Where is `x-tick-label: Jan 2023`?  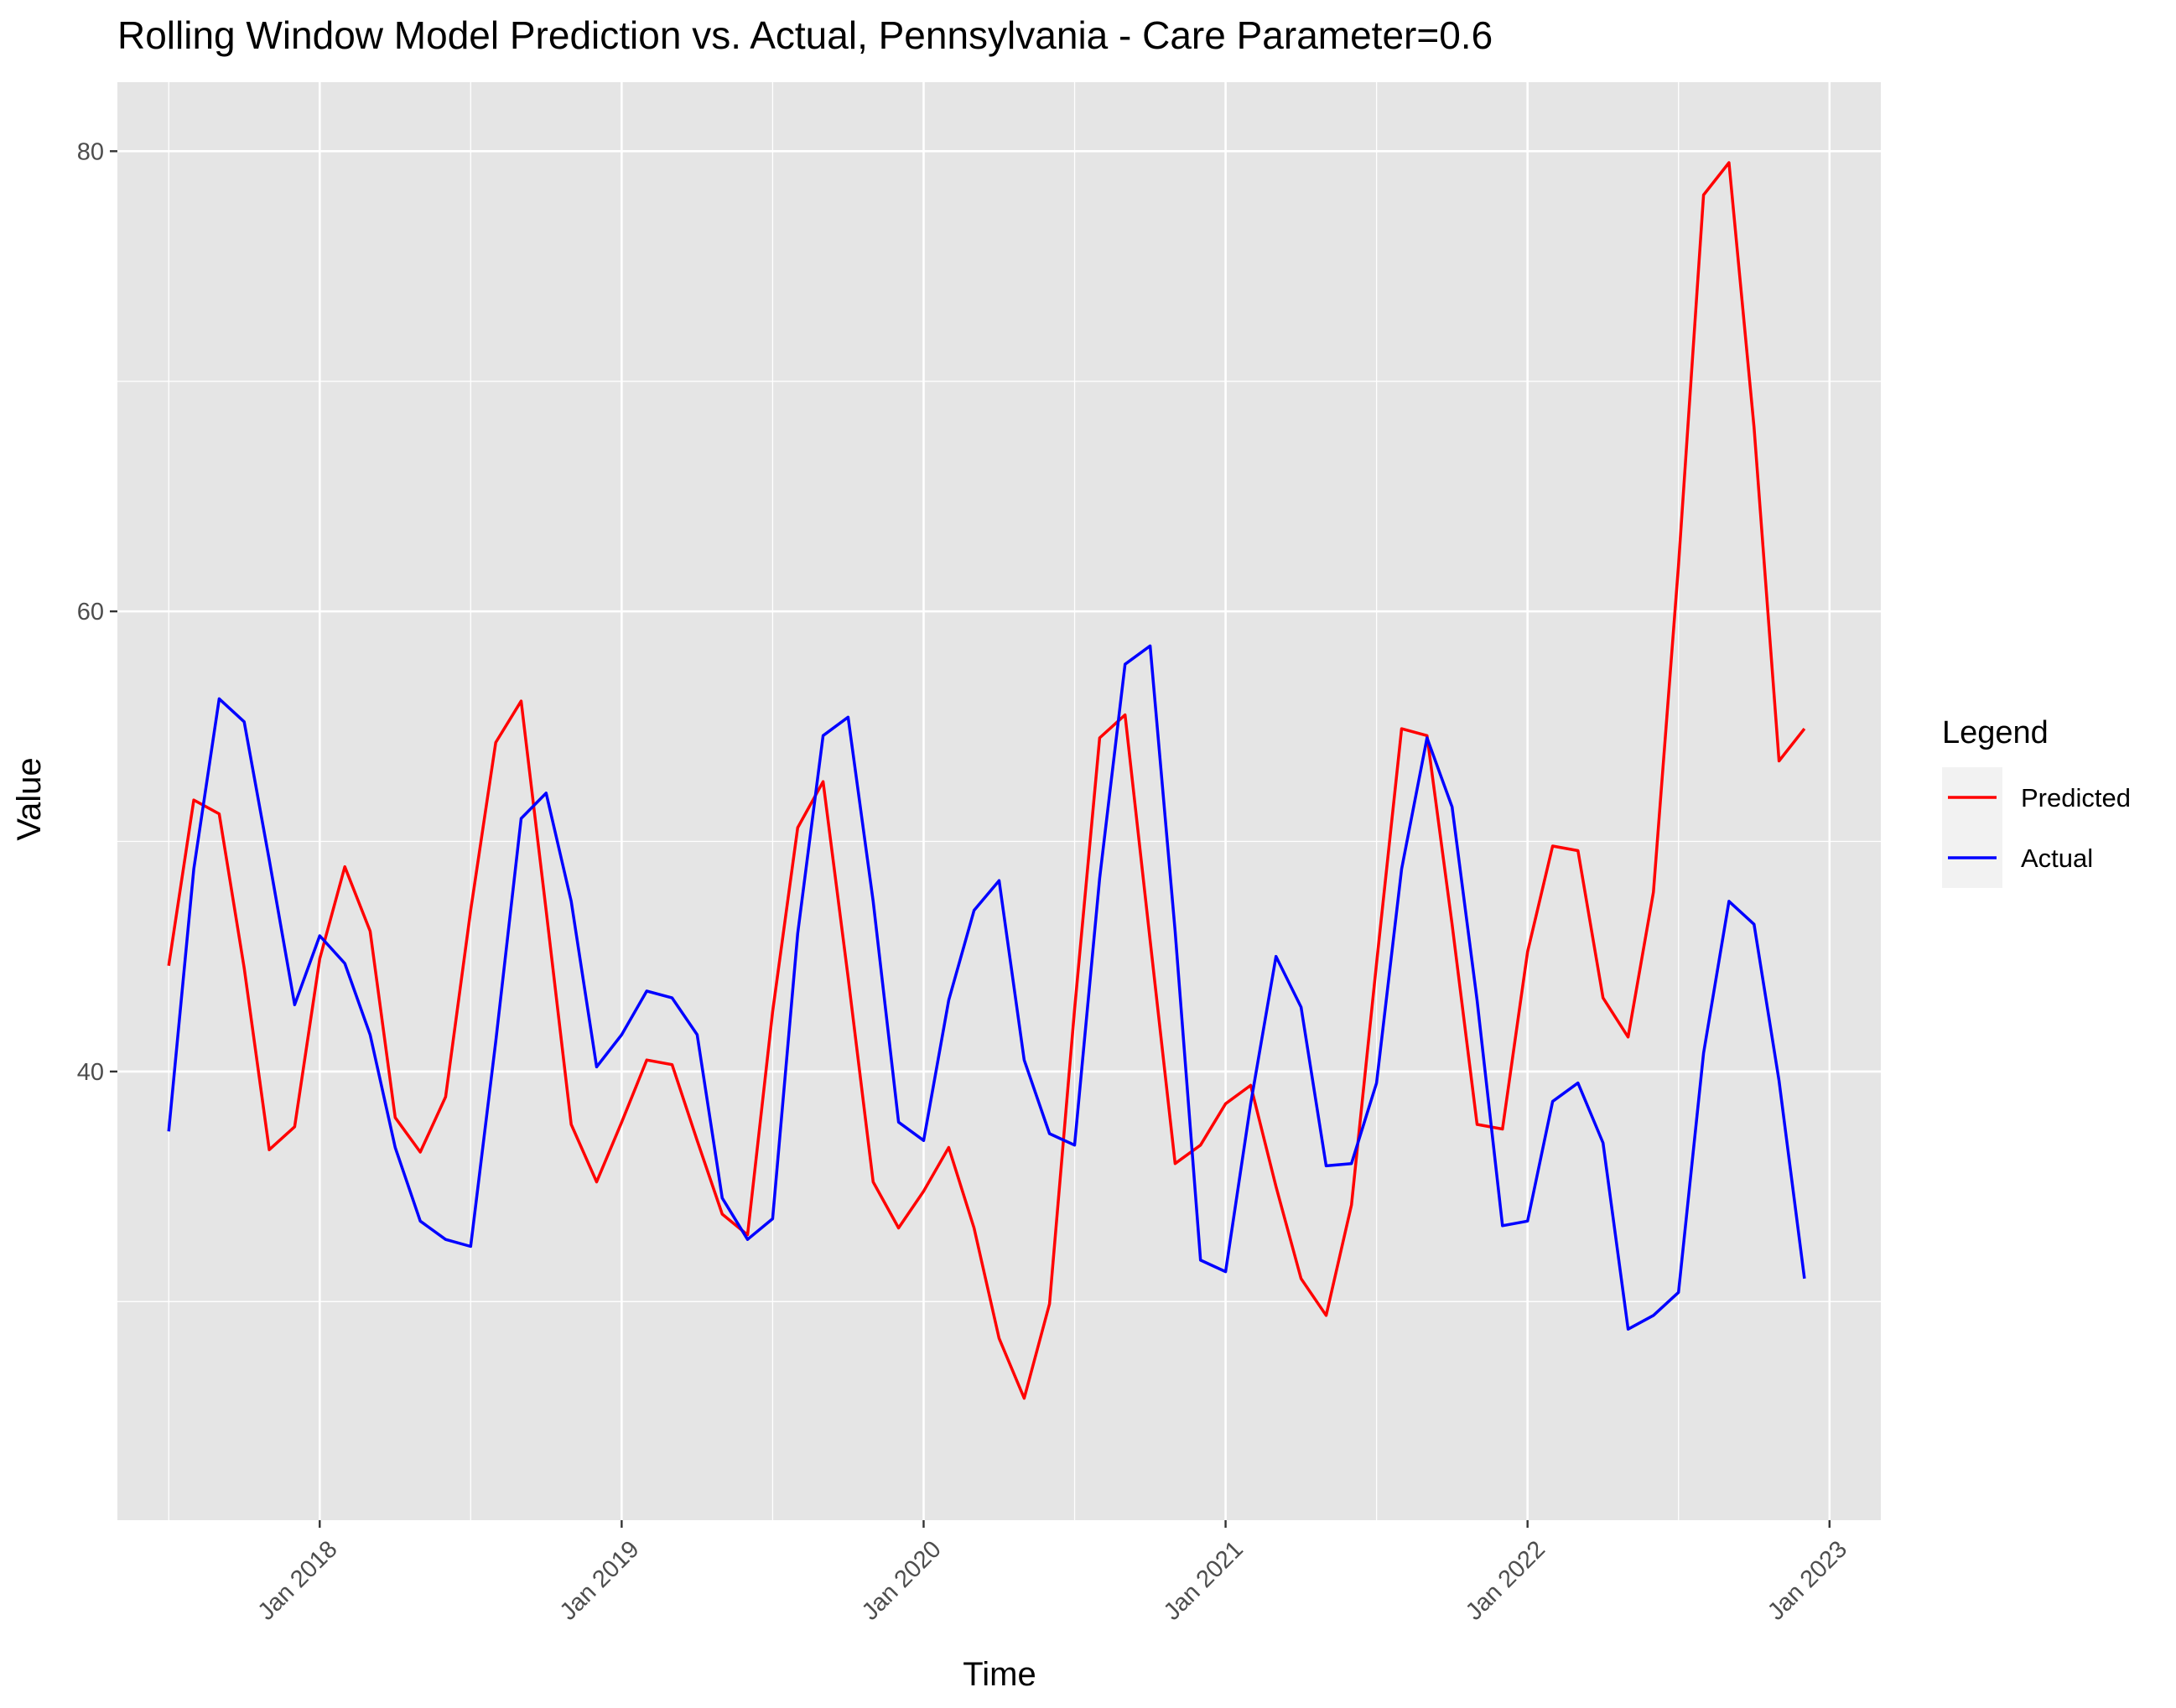 x-tick-label: Jan 2023 is located at coordinates (1807, 1581).